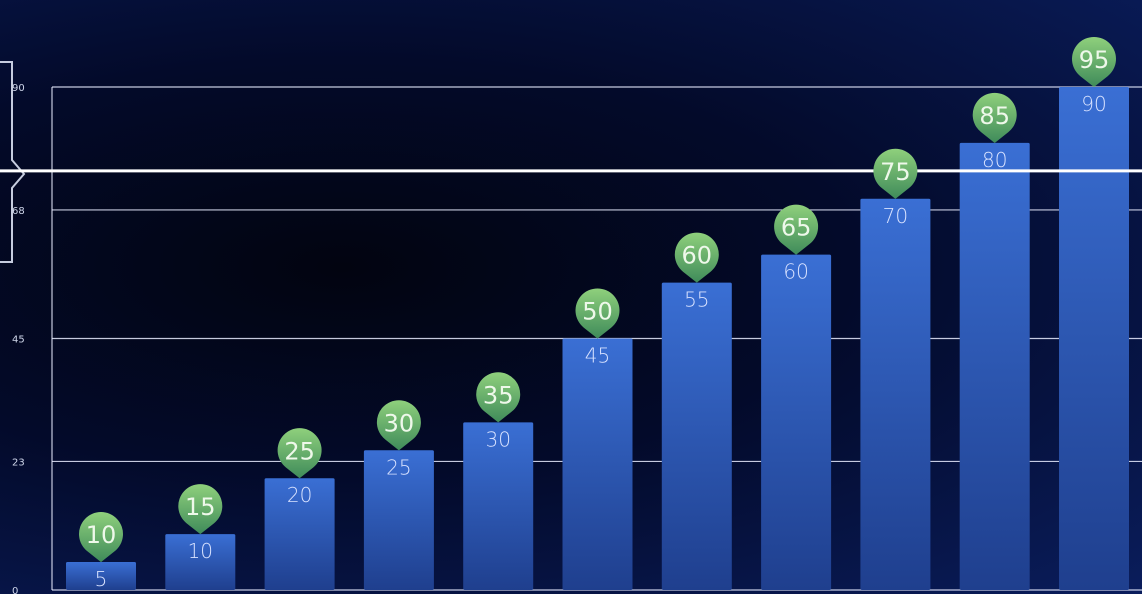 The width and height of the screenshot is (1142, 594). I want to click on marker-pin: 95, so click(1093, 62).